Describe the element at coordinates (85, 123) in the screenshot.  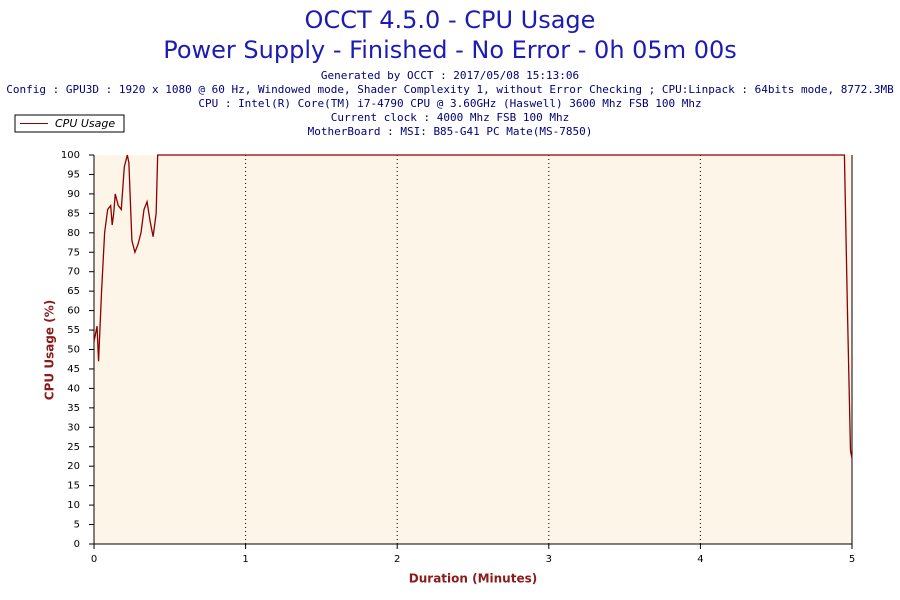
I see `legend-label: CPU Usage` at that location.